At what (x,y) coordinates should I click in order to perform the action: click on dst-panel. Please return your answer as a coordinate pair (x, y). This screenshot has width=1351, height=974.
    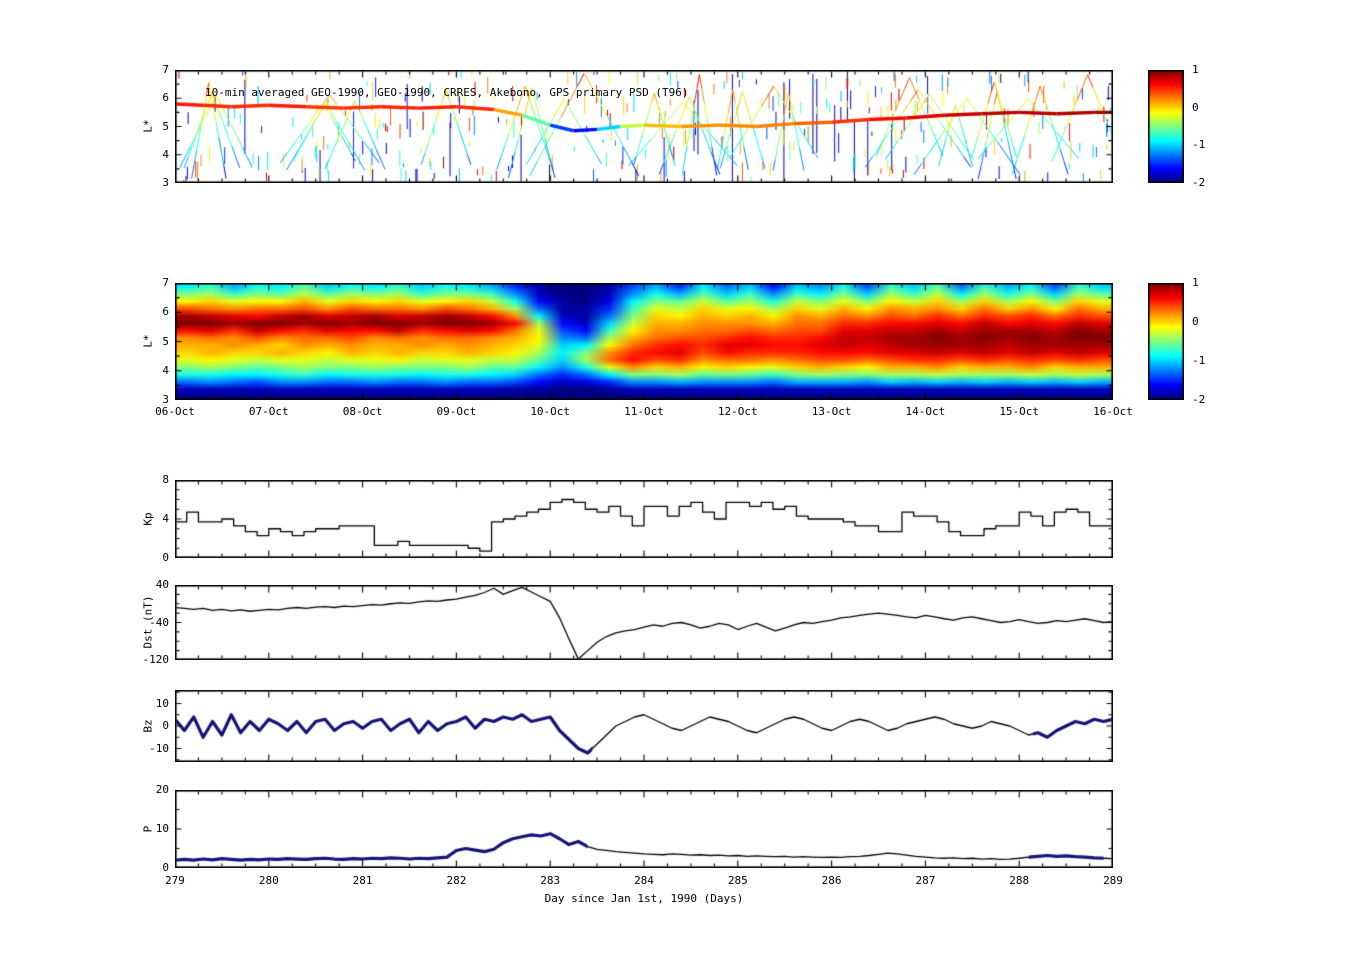
    Looking at the image, I should click on (644, 622).